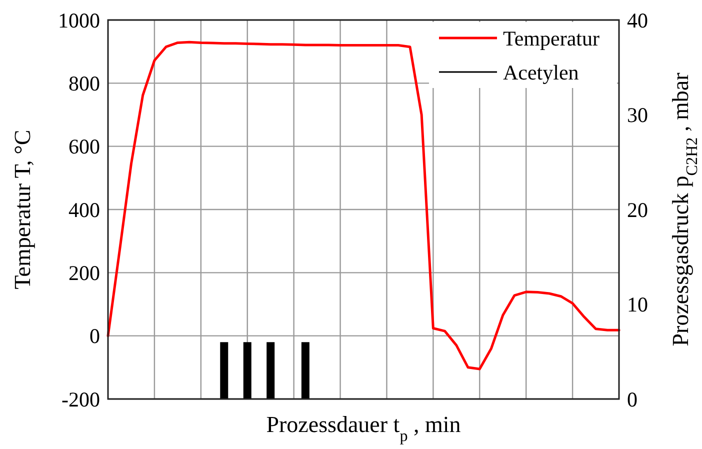  I want to click on y2-tick-label: 30, so click(637, 115).